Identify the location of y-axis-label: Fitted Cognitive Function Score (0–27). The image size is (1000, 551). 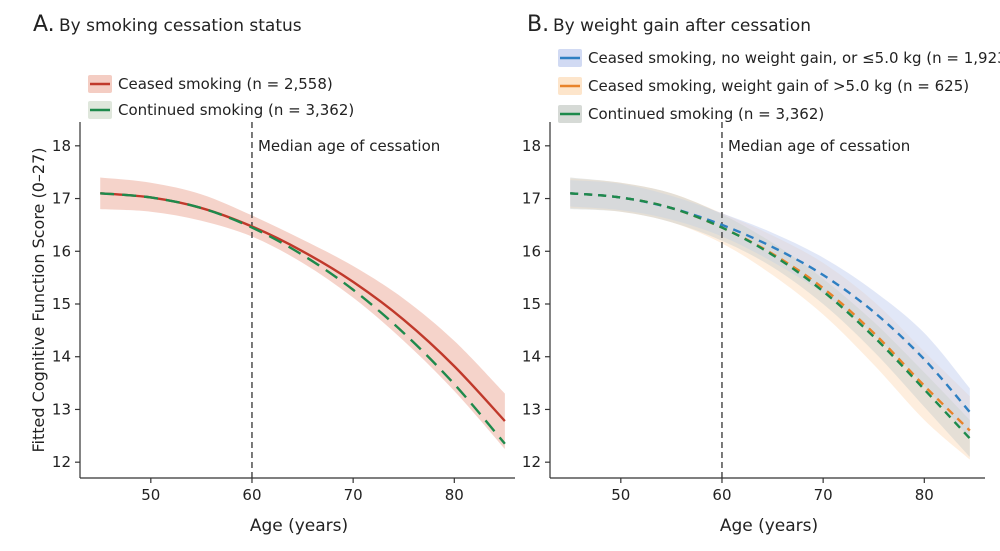
(38, 300).